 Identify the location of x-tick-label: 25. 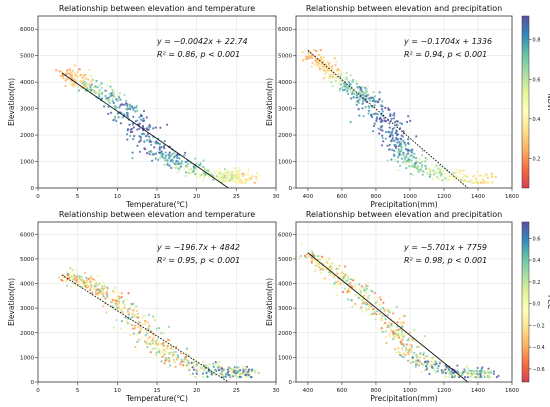
(236, 391).